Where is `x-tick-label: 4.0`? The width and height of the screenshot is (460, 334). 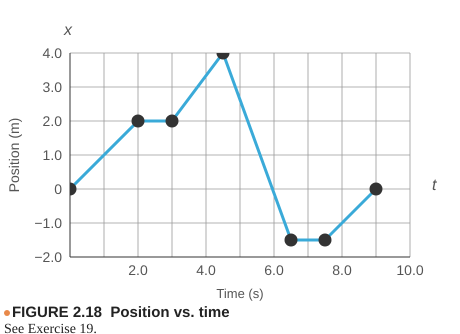
x-tick-label: 4.0 is located at coordinates (206, 270).